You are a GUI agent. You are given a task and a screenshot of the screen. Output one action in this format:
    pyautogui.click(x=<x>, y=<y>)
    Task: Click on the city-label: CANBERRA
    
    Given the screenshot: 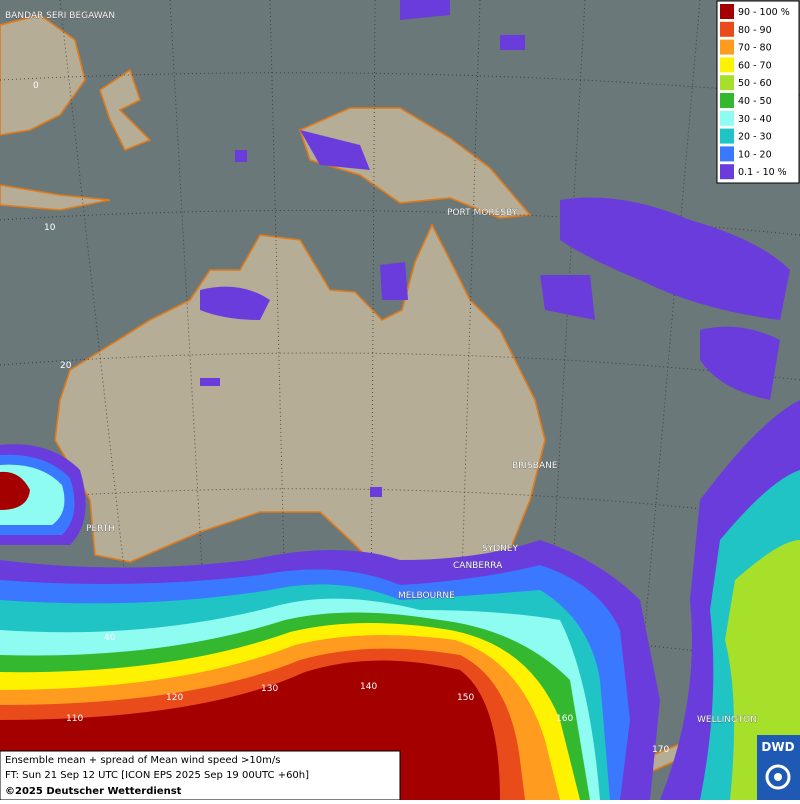 What is the action you would take?
    pyautogui.click(x=478, y=566)
    